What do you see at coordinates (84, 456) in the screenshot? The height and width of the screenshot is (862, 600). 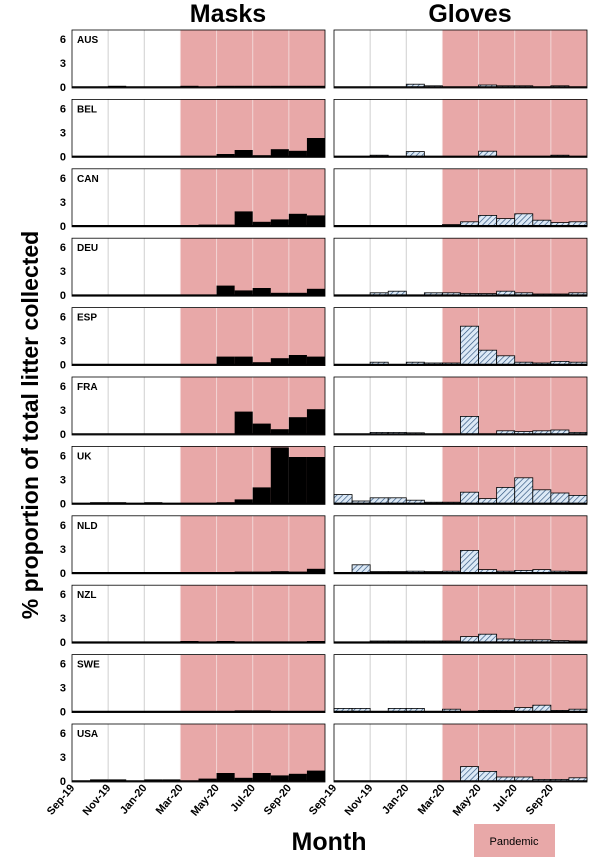 I see `country-code-label: UK` at bounding box center [84, 456].